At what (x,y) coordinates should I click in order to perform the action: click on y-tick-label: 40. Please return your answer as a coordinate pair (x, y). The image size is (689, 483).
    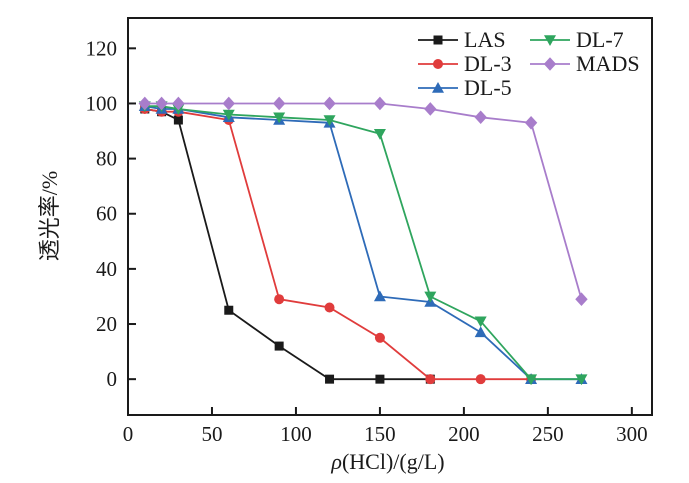
    Looking at the image, I should click on (106, 269).